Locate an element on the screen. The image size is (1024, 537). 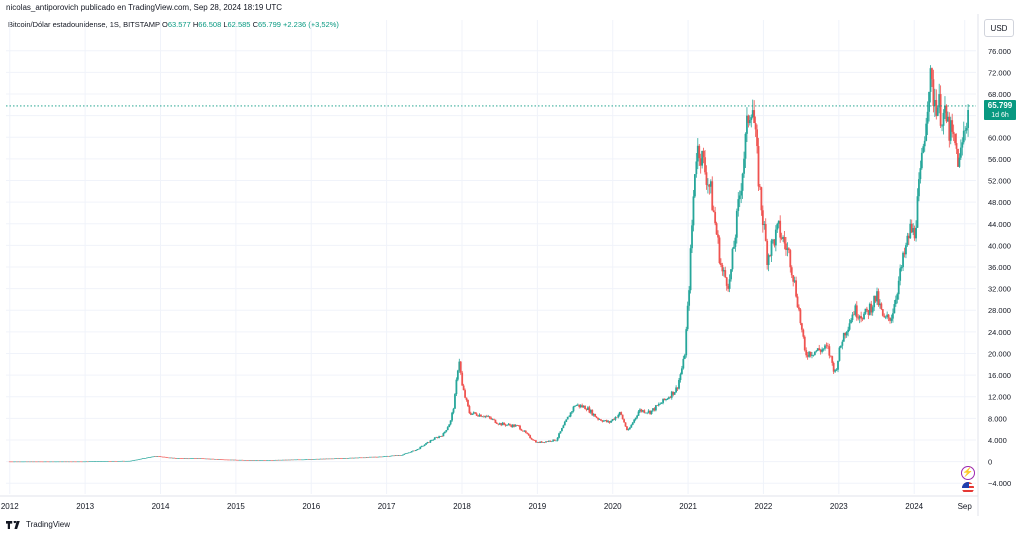
us-flag-icon is located at coordinates (968, 488).